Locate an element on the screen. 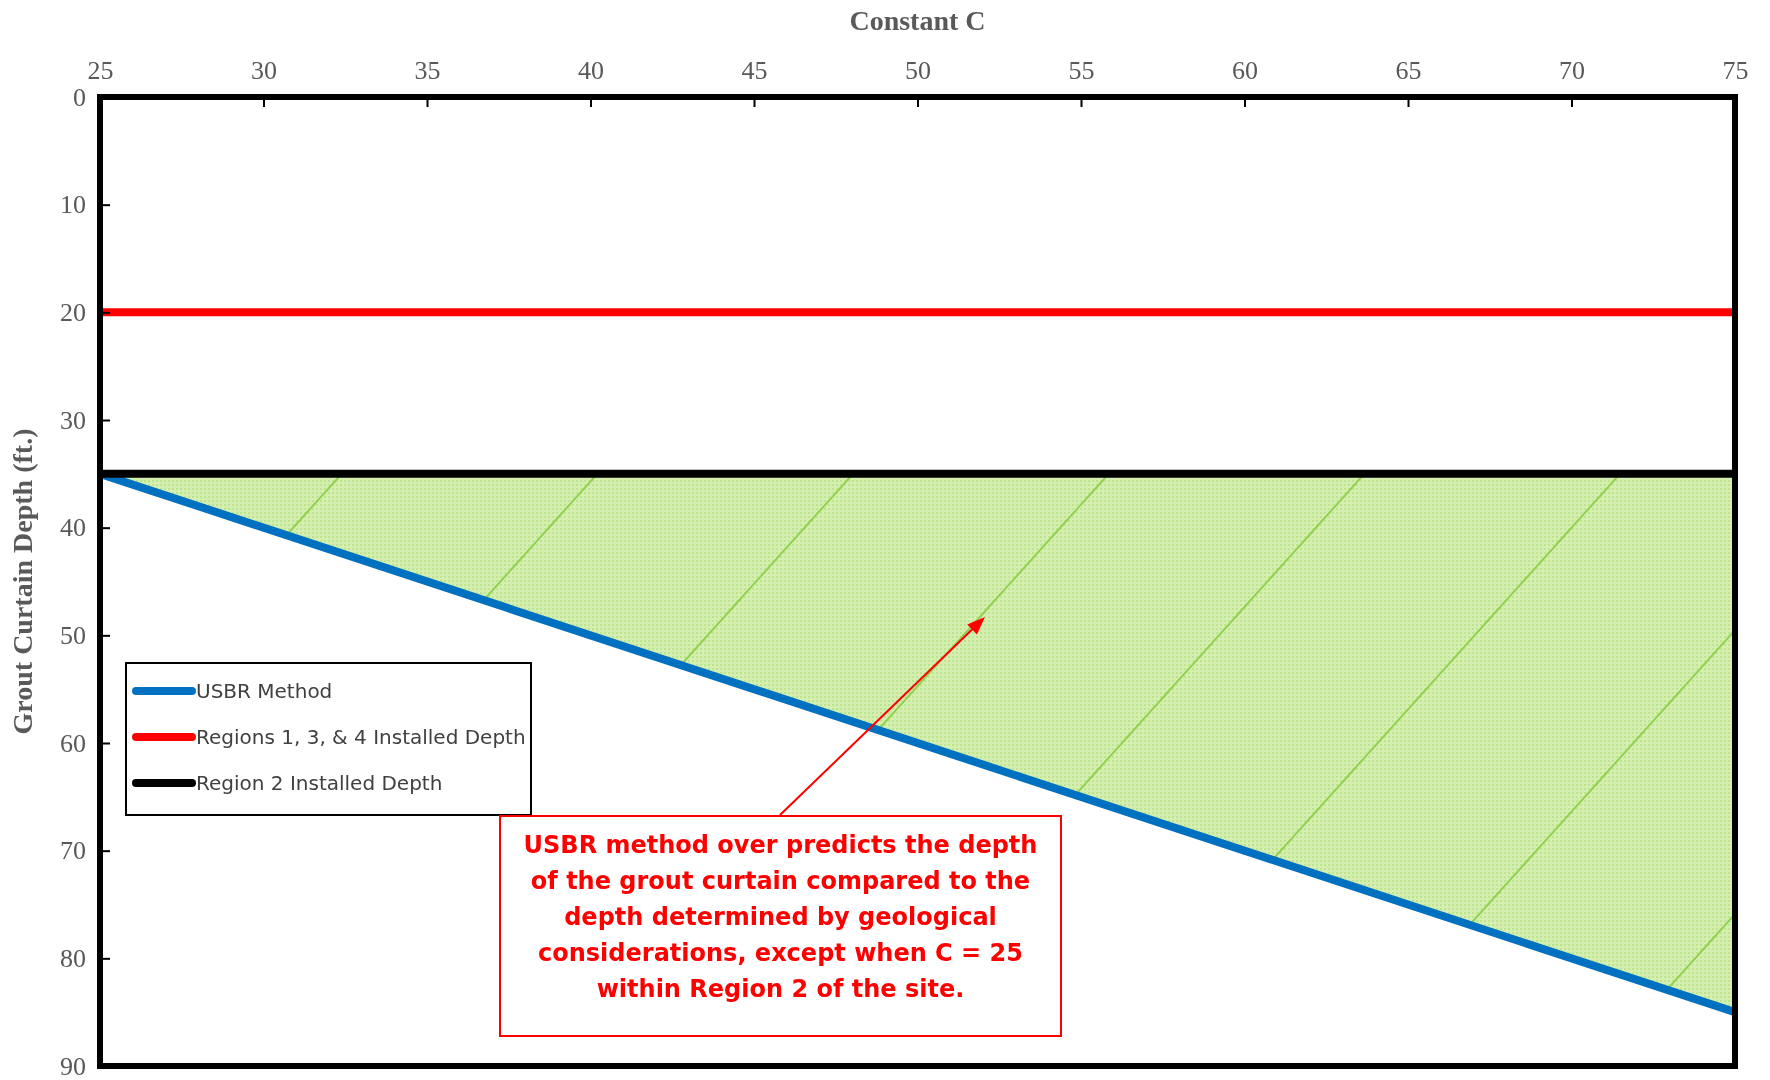 The image size is (1770, 1080). legend-label: Region 2 Installed Depth is located at coordinates (319, 783).